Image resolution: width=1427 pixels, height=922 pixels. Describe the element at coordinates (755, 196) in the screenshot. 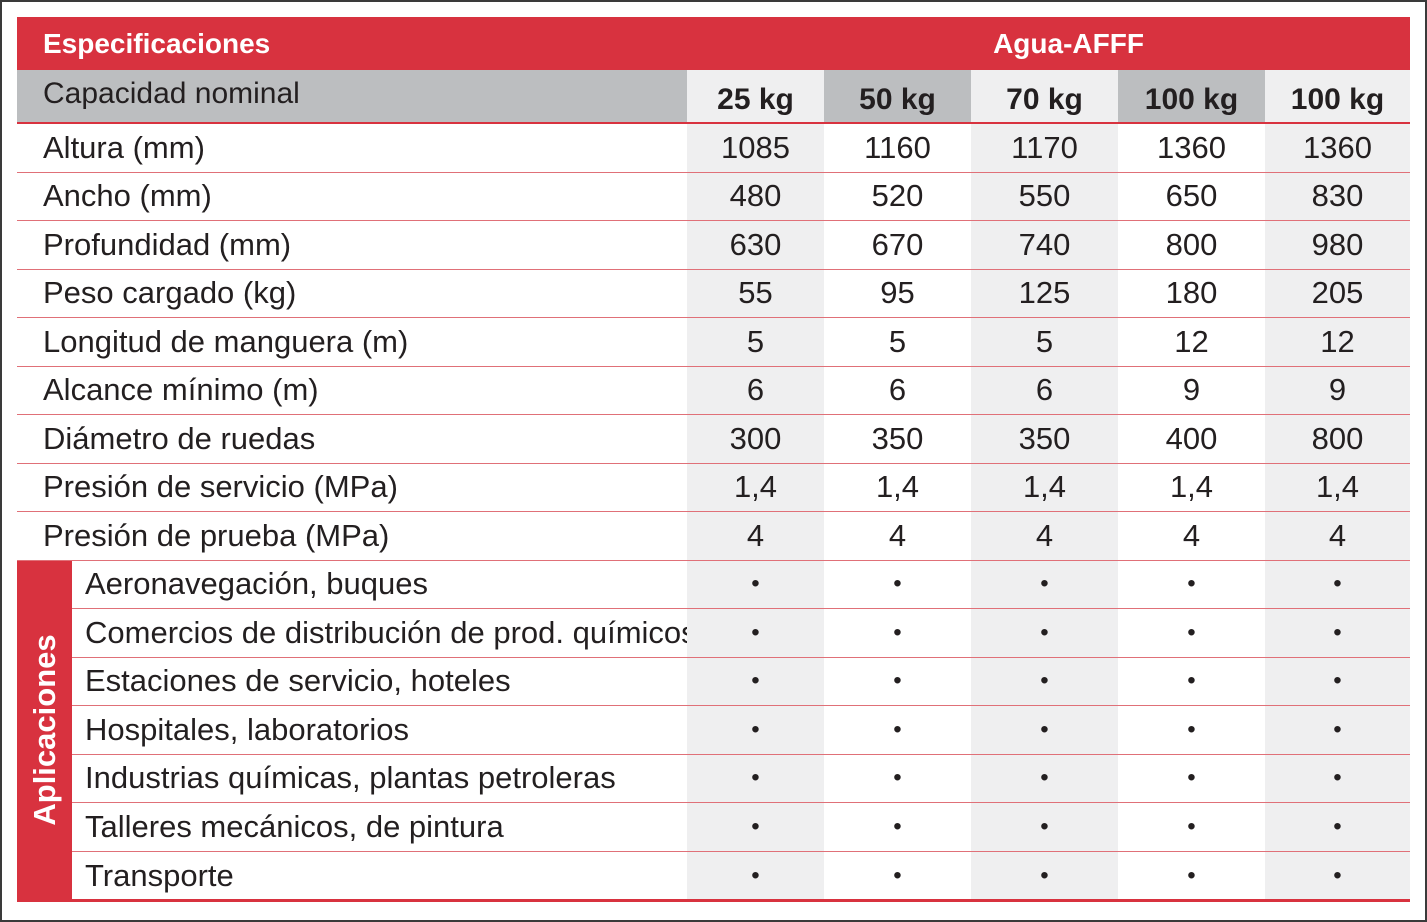

I see `spec-value-cell: 480` at that location.